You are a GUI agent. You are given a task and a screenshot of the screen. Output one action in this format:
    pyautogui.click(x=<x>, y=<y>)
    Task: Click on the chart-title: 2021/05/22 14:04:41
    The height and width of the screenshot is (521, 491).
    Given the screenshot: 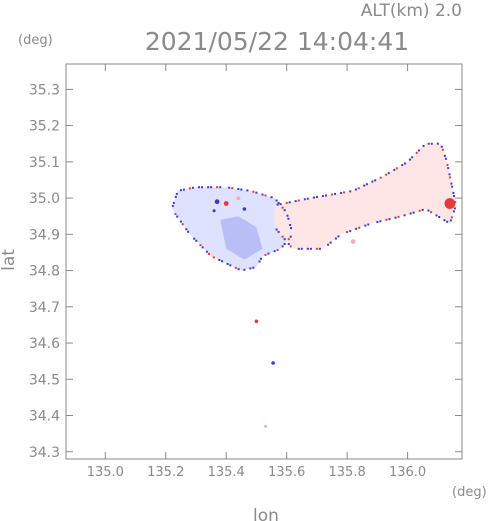 What is the action you would take?
    pyautogui.click(x=277, y=41)
    